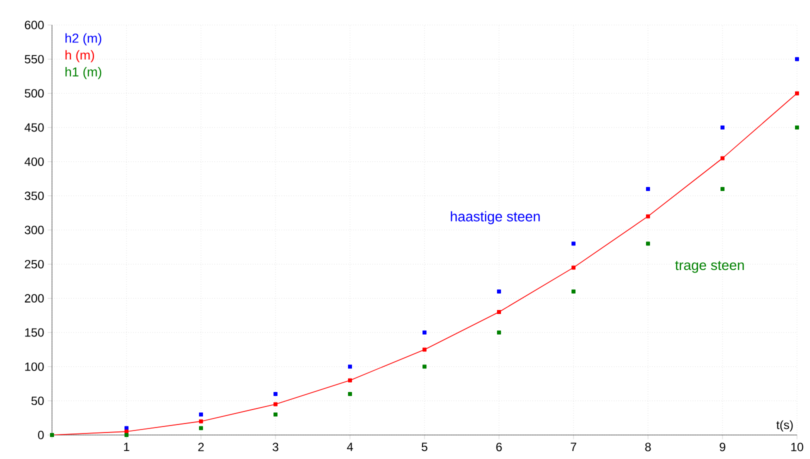 Image resolution: width=810 pixels, height=459 pixels. Describe the element at coordinates (37, 401) in the screenshot. I see `y-tick-label: 50` at that location.